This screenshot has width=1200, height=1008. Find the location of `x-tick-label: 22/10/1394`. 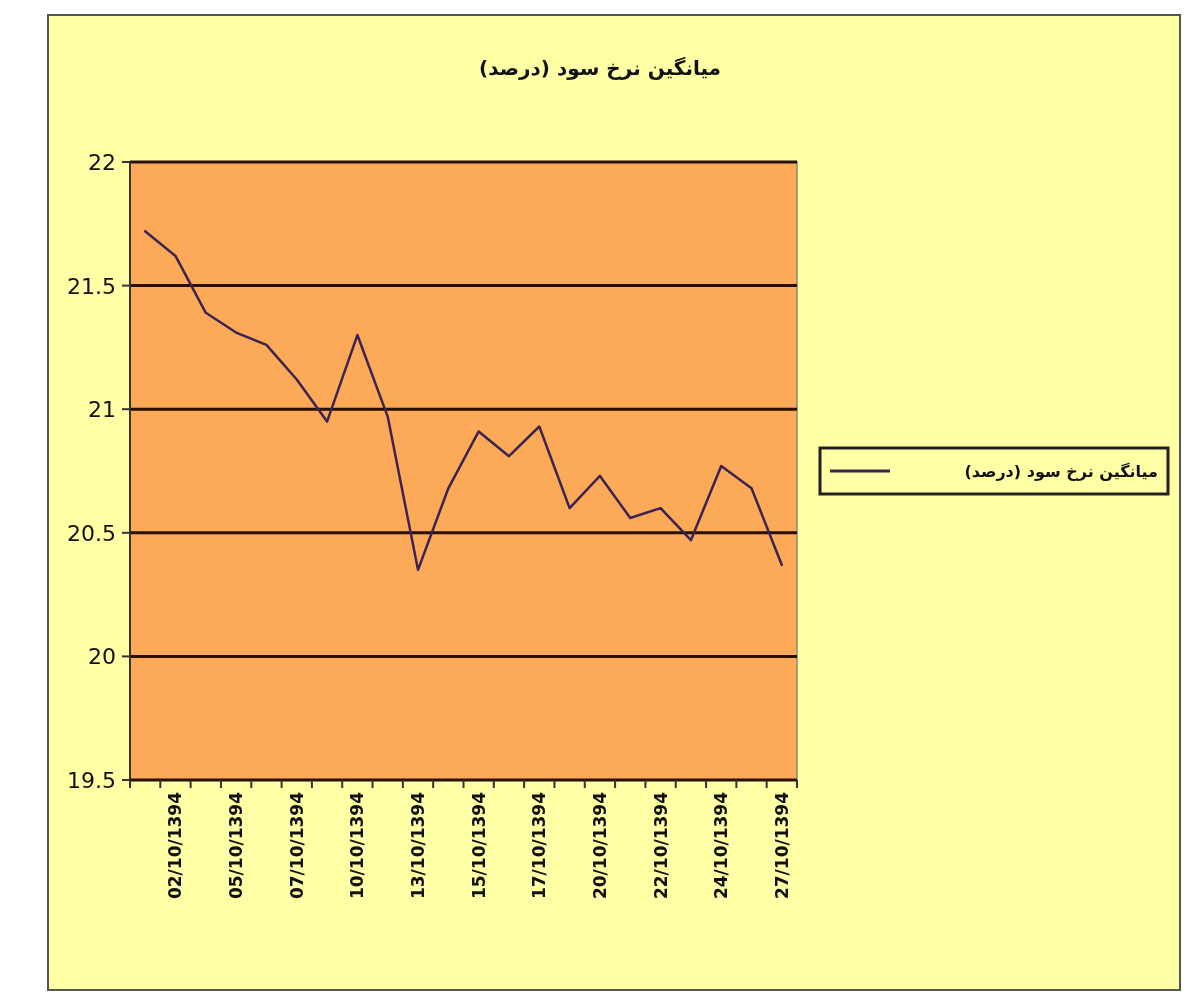

x-tick-label: 22/10/1394 is located at coordinates (660, 845).